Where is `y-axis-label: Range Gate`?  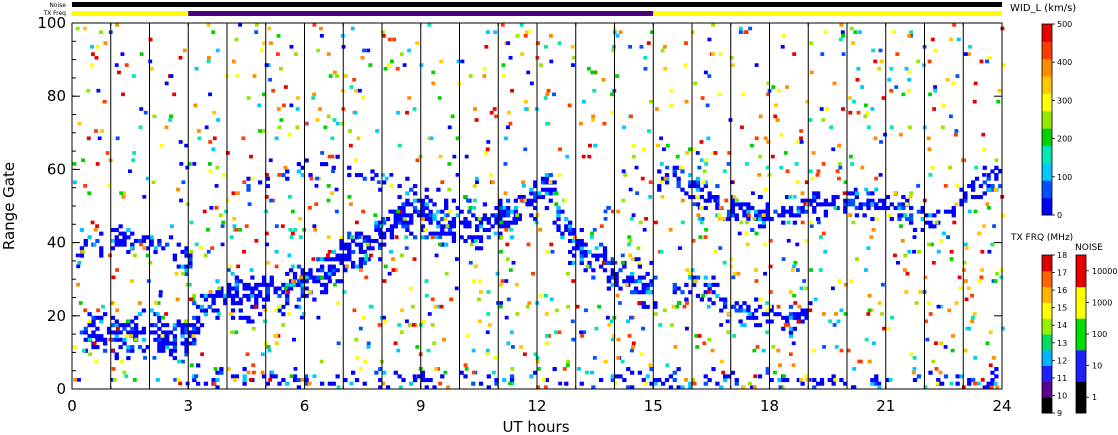
y-axis-label: Range Gate is located at coordinates (9, 206).